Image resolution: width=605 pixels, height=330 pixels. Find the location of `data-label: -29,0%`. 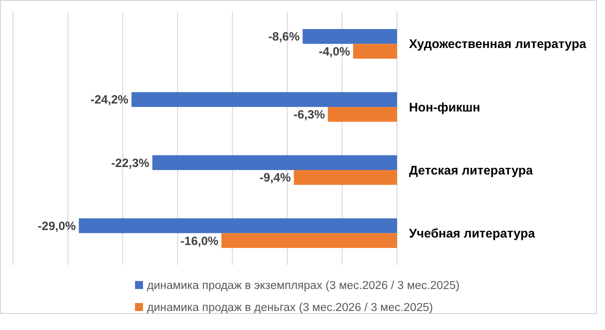

data-label: -29,0% is located at coordinates (57, 225).